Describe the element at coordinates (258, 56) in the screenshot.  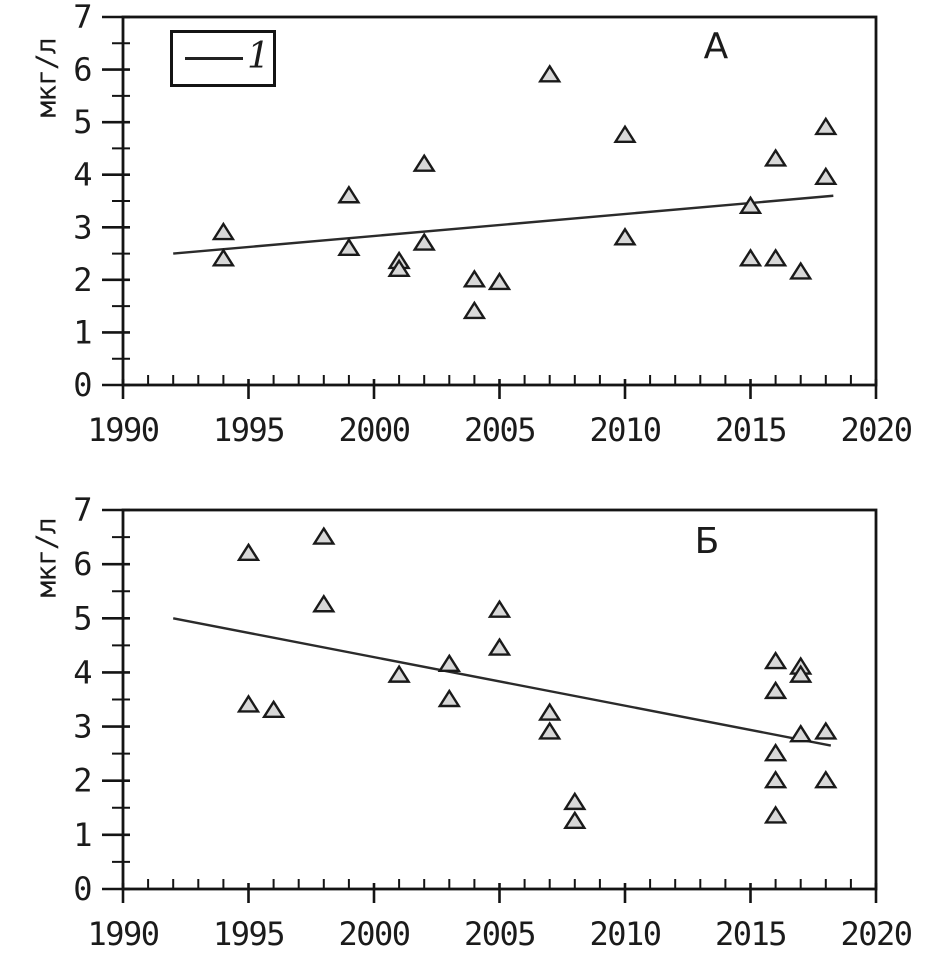
I see `legend-item-label: 1` at that location.